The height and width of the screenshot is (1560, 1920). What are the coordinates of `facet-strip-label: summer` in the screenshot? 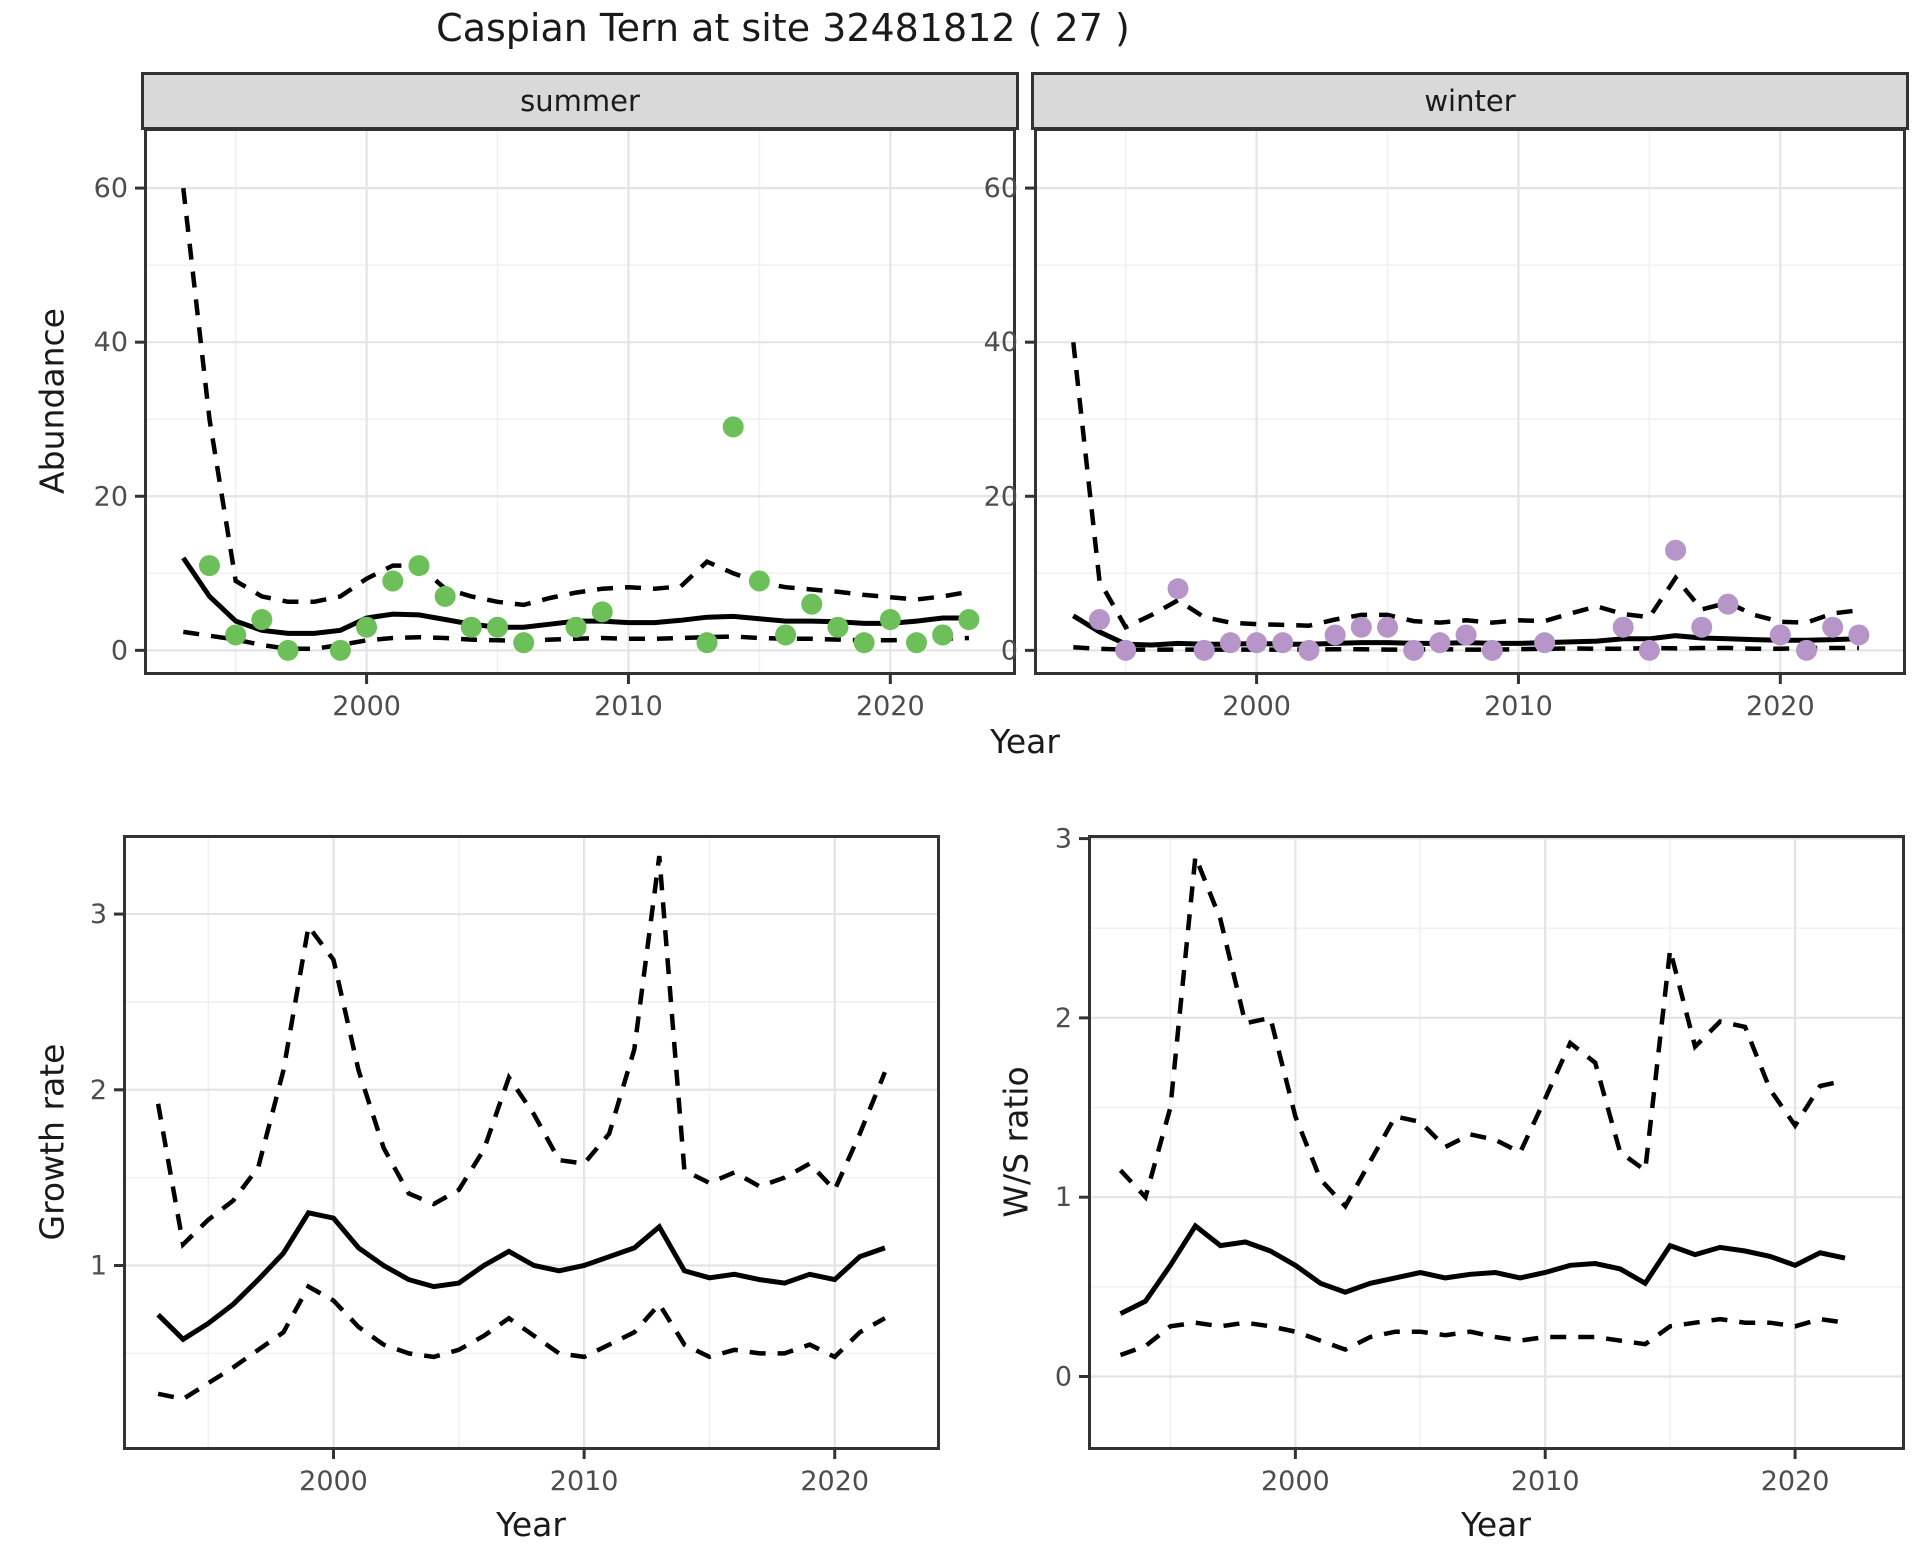 It's located at (580, 101).